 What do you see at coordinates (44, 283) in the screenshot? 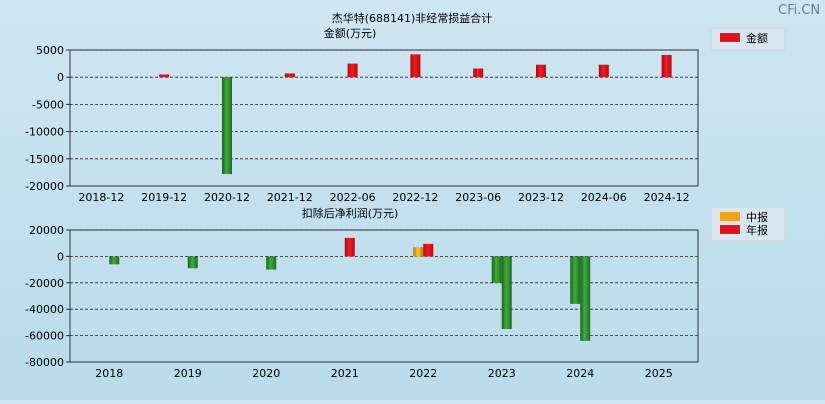
I see `chart2-ytick-label: -20000` at bounding box center [44, 283].